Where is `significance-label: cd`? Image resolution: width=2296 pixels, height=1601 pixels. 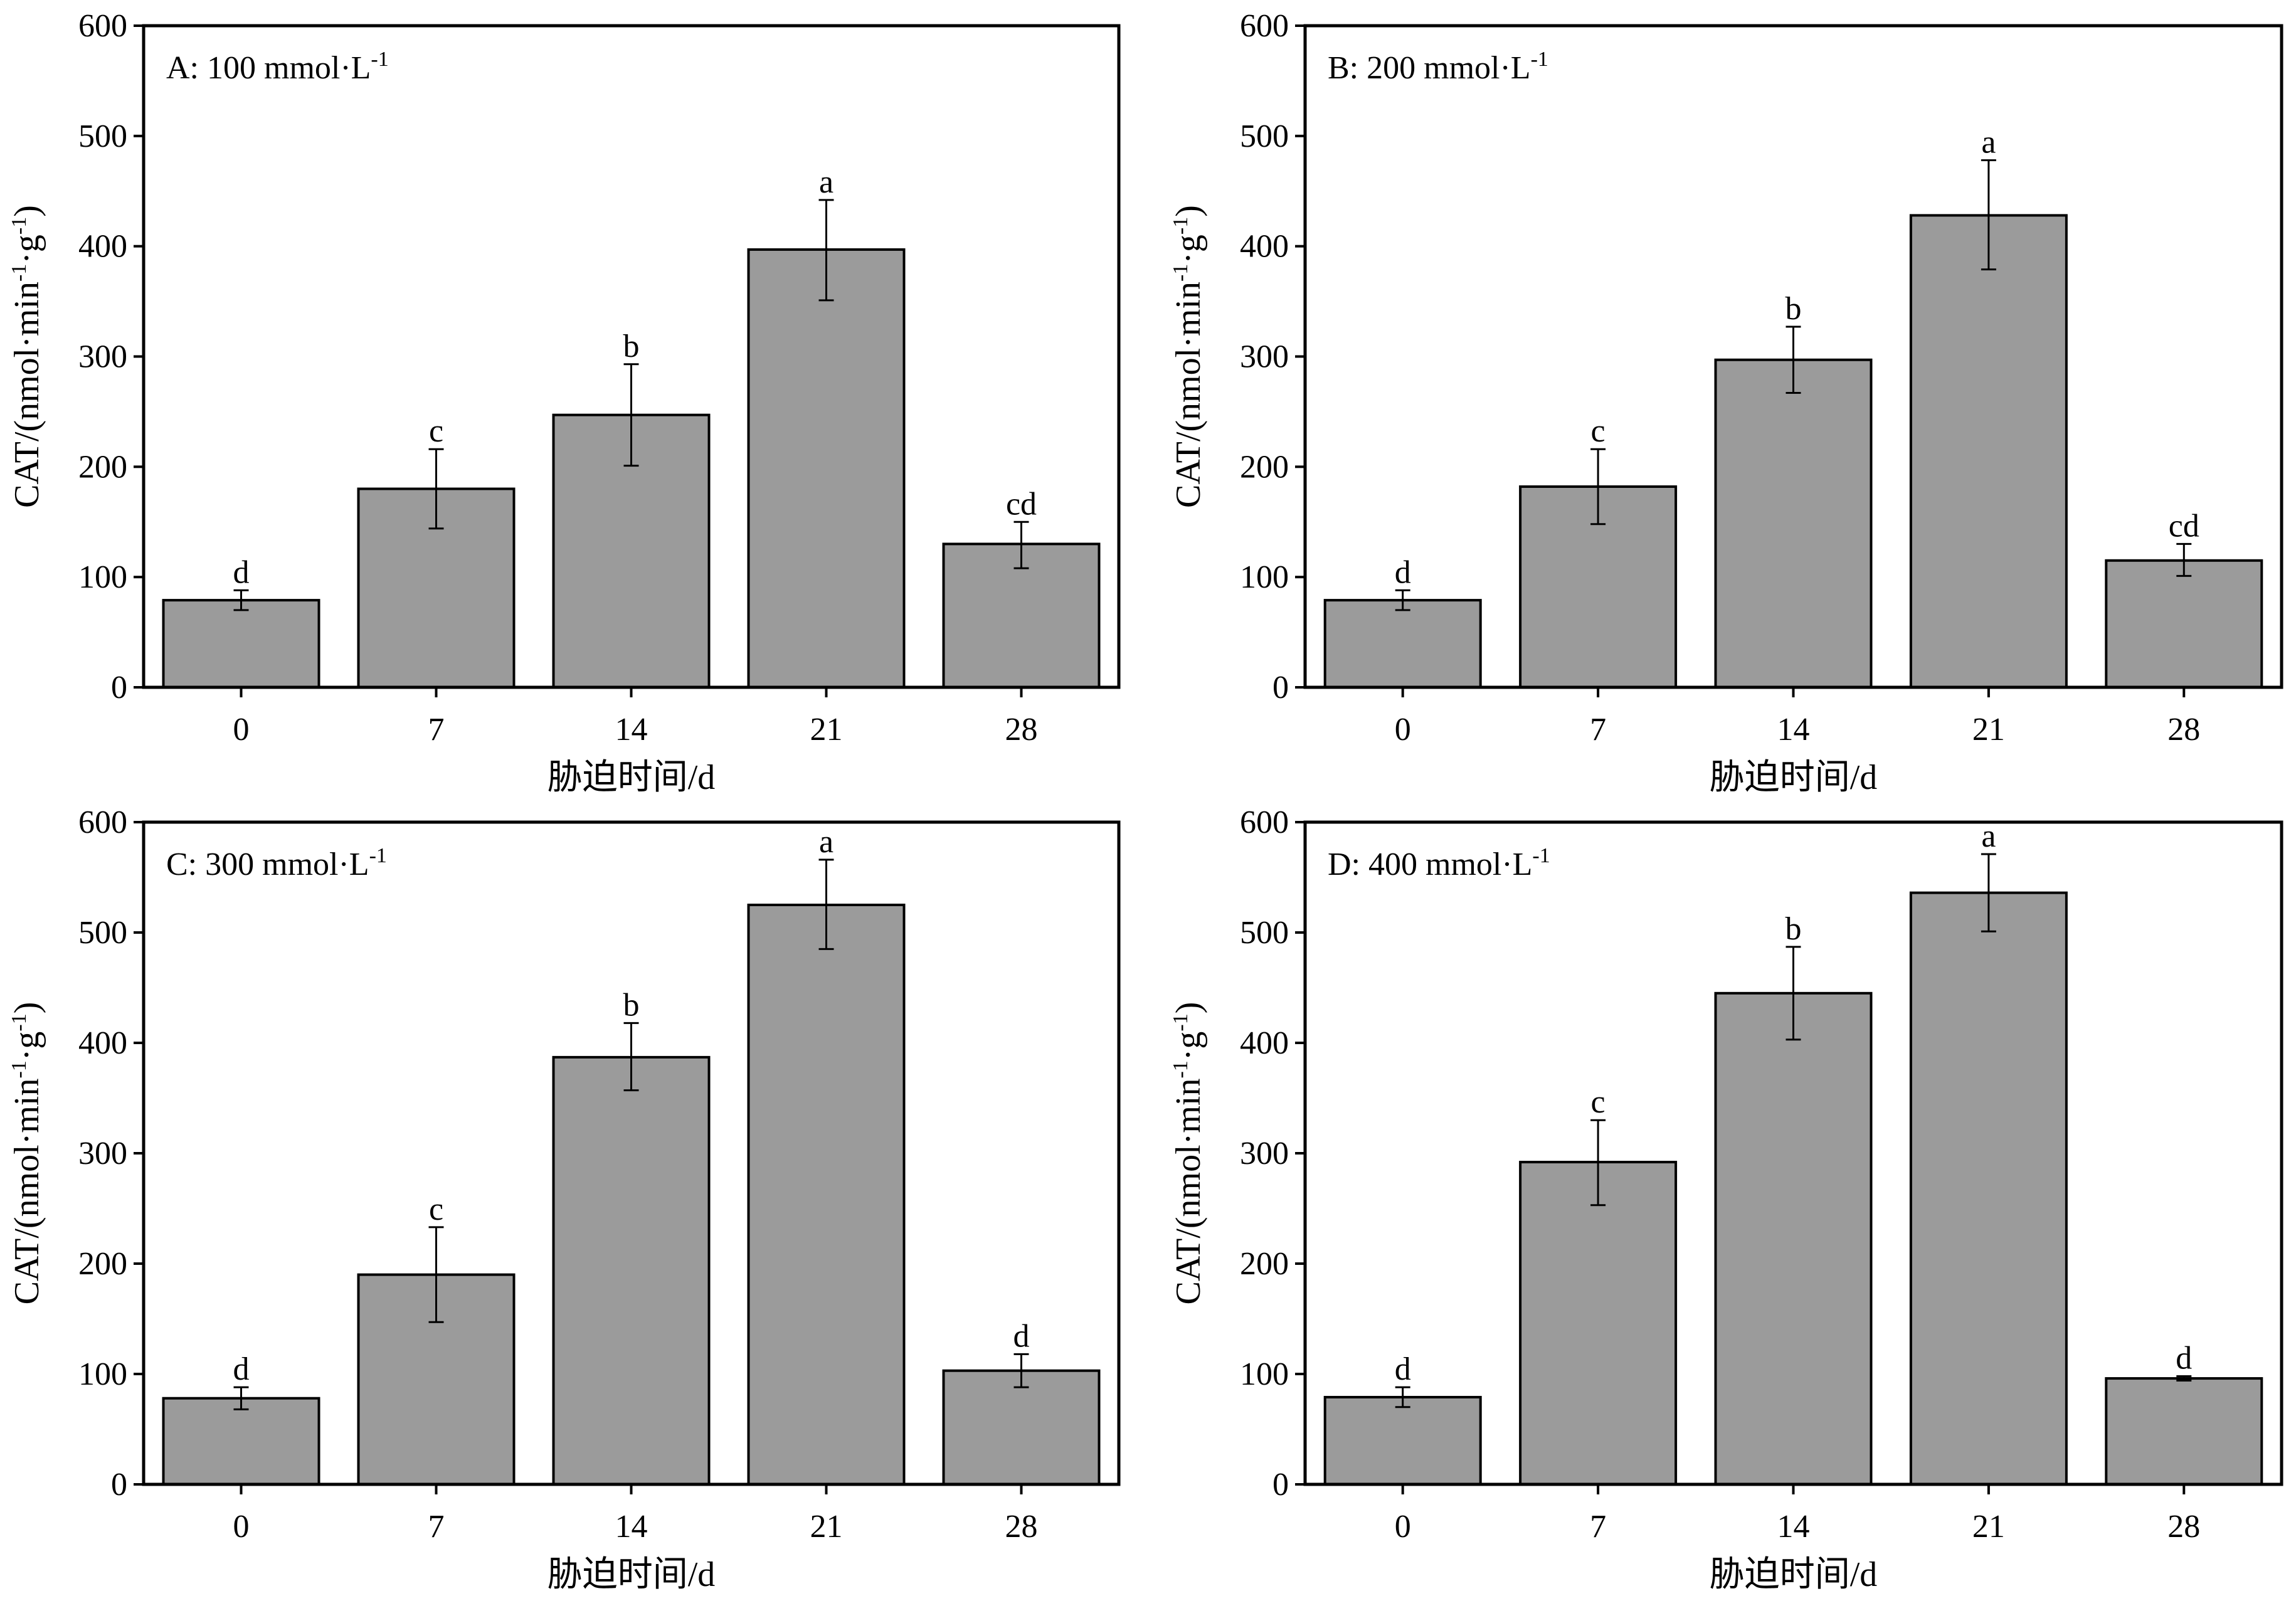
significance-label: cd is located at coordinates (1021, 504).